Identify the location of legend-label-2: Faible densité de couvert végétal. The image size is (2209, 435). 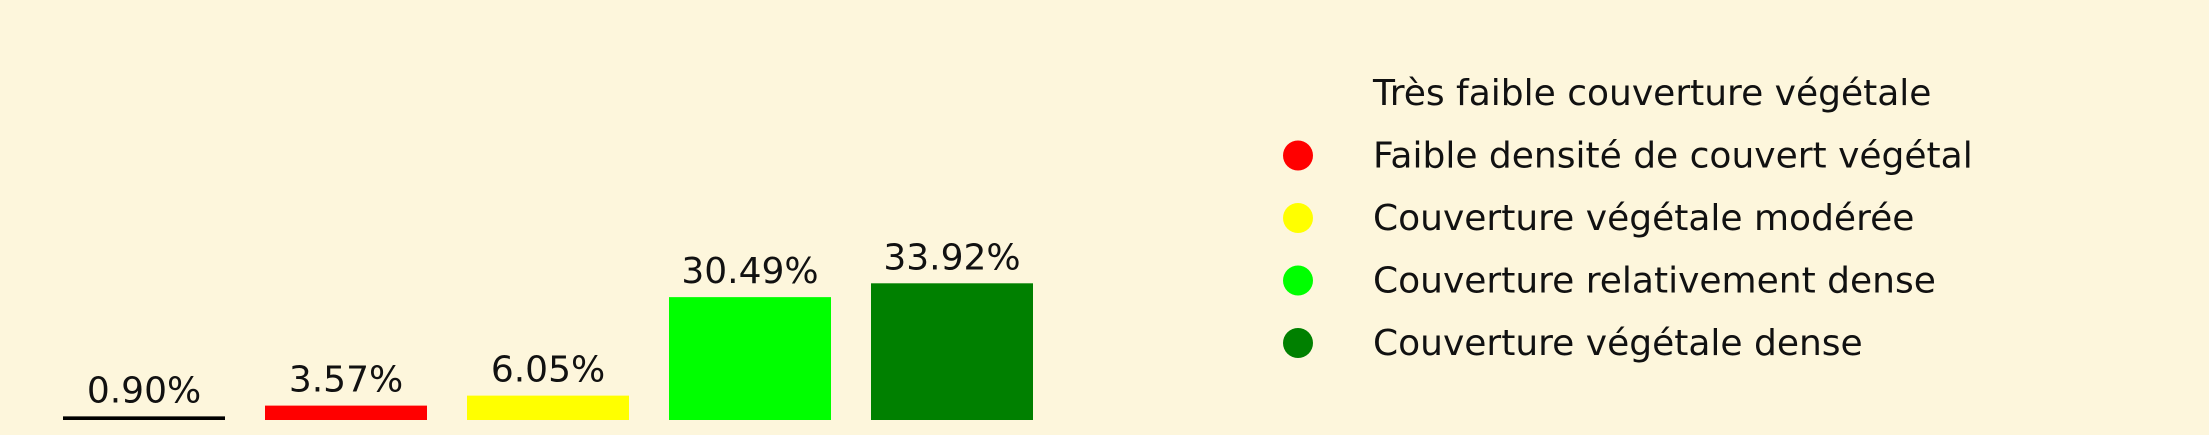
(1673, 156).